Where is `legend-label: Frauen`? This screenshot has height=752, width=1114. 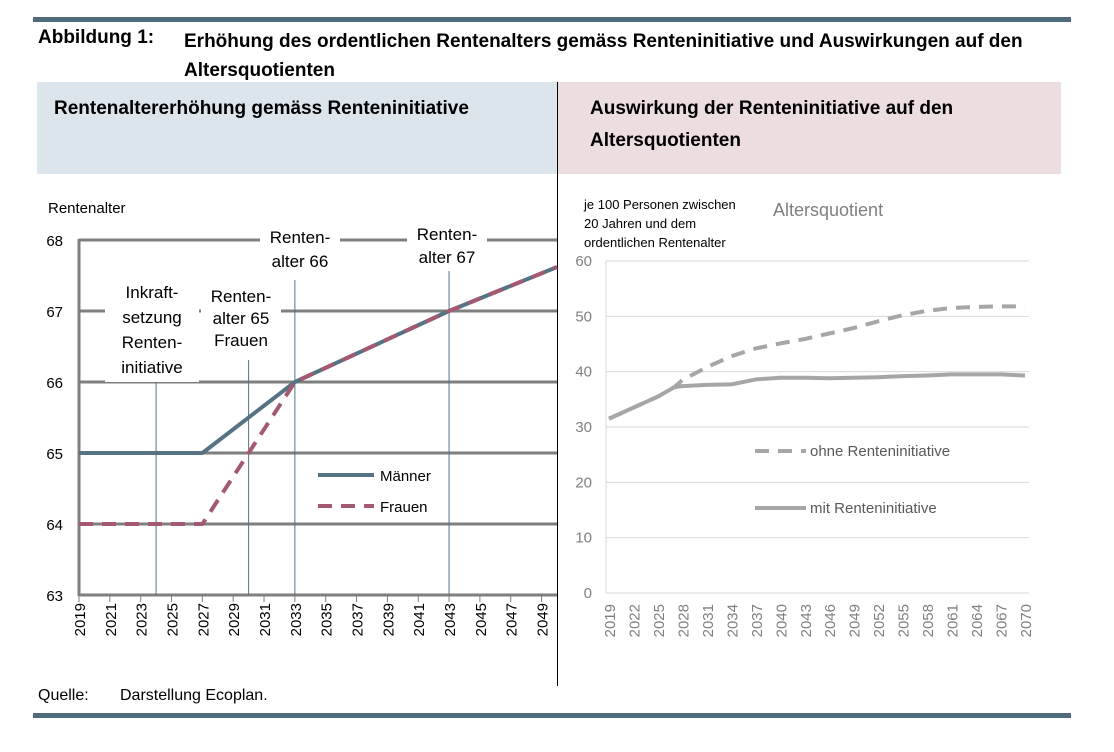
legend-label: Frauen is located at coordinates (404, 507).